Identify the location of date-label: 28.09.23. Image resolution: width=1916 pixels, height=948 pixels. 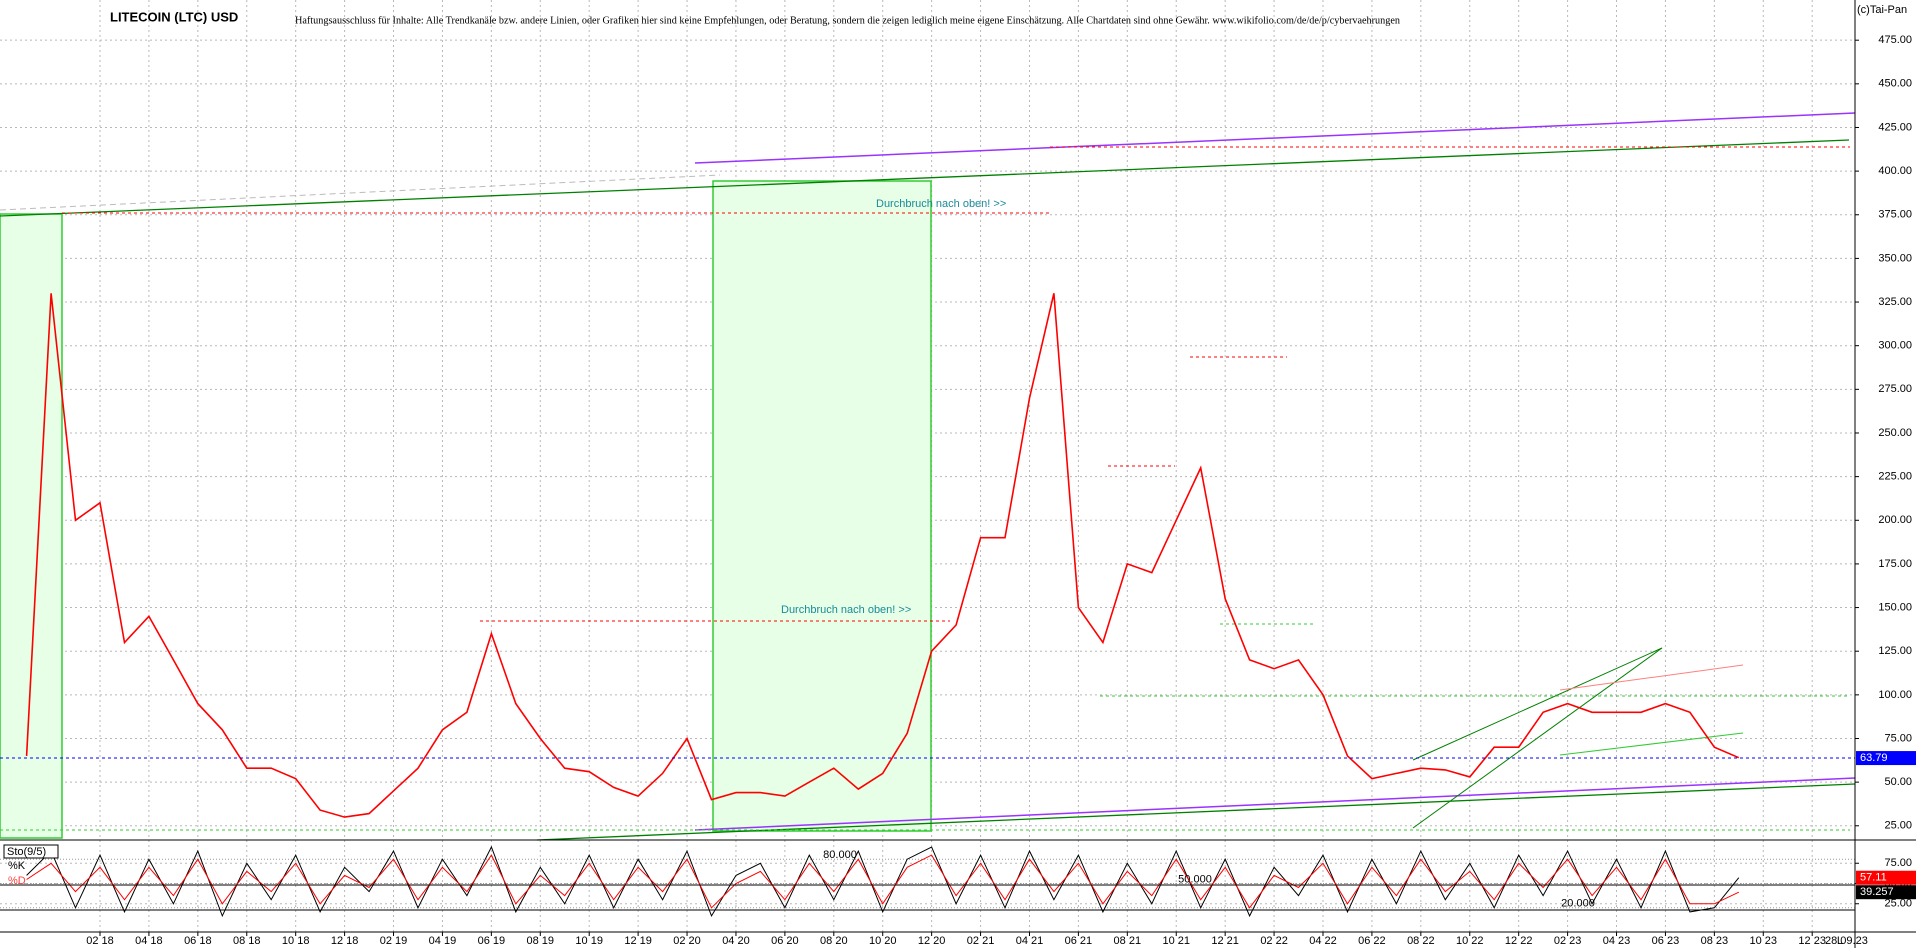
(1846, 941).